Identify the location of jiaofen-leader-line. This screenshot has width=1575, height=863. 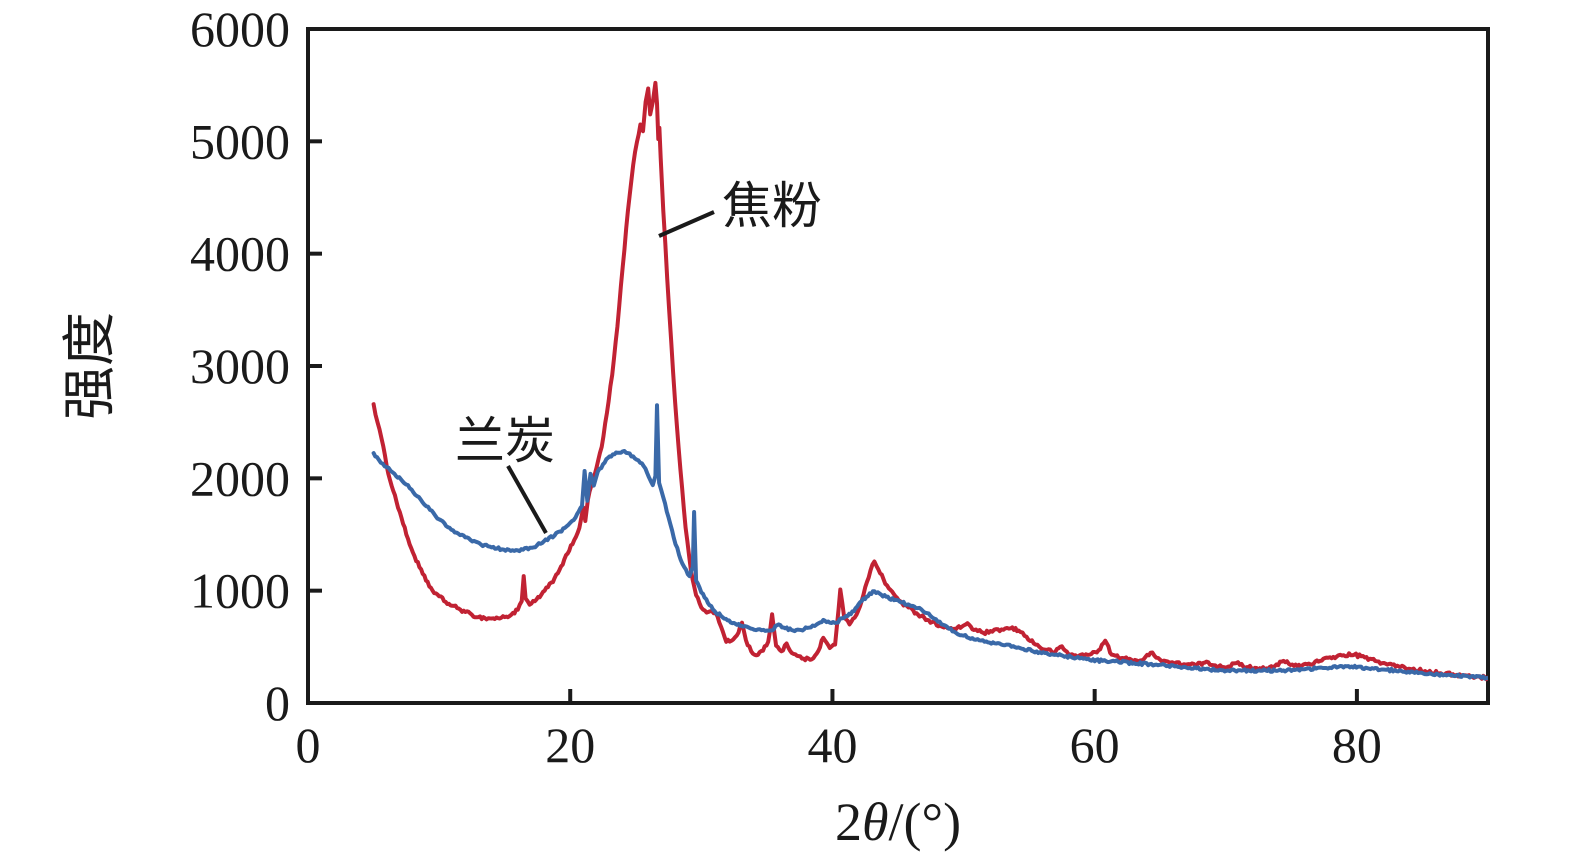
(686, 224).